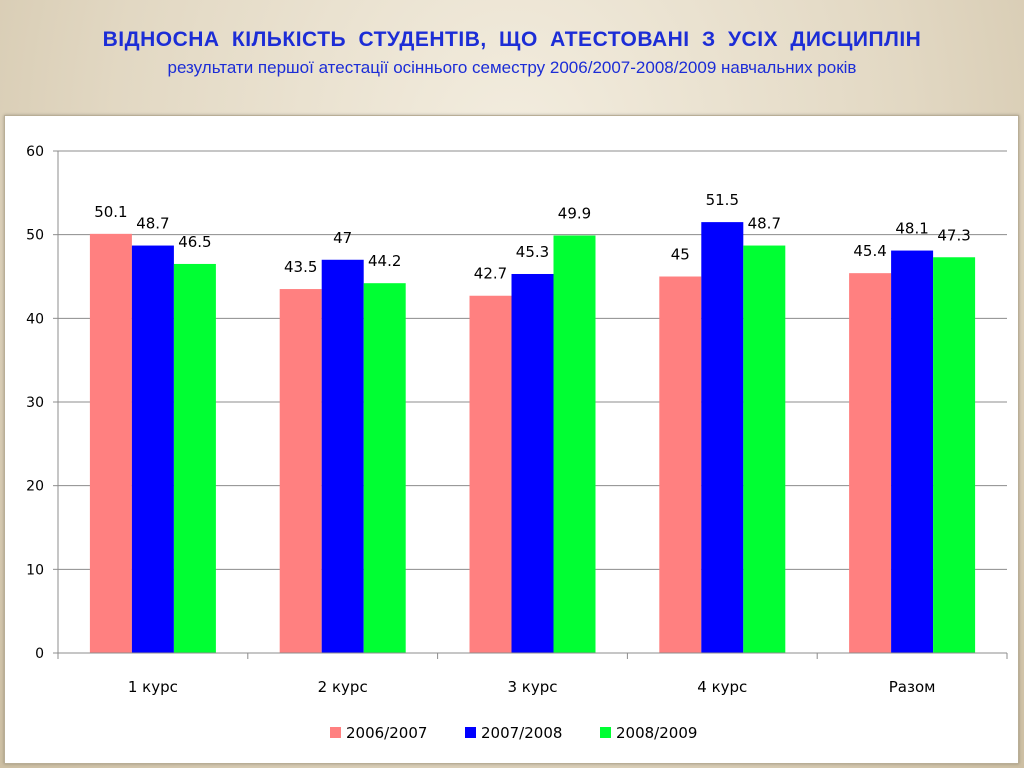 Image resolution: width=1024 pixels, height=768 pixels. What do you see at coordinates (384, 261) in the screenshot?
I see `data-label: 44.2` at bounding box center [384, 261].